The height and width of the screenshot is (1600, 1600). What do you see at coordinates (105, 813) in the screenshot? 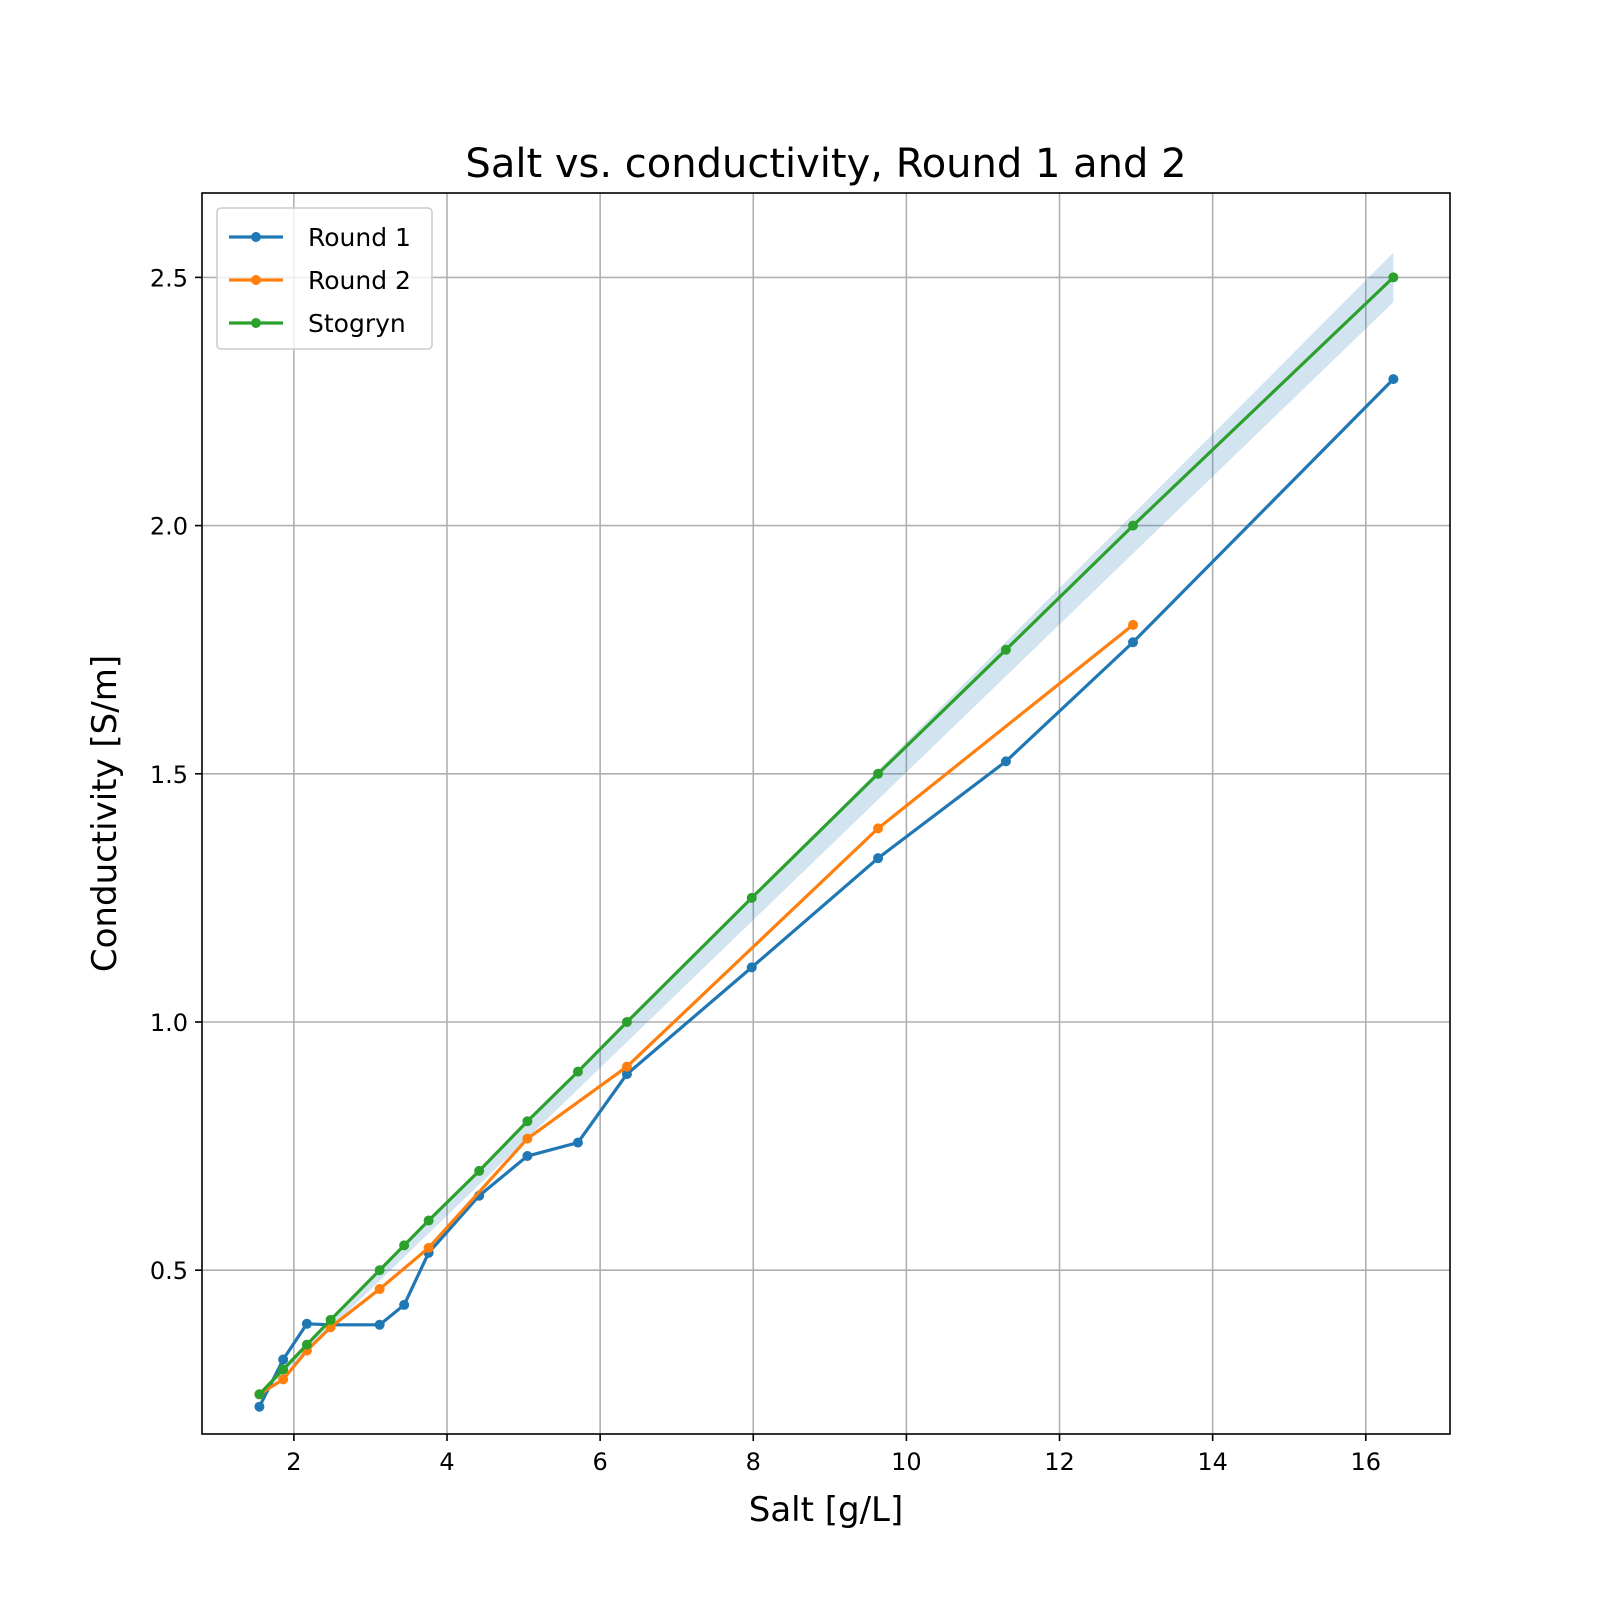
I see `y-axis-label: Conductivity [S/m]` at bounding box center [105, 813].